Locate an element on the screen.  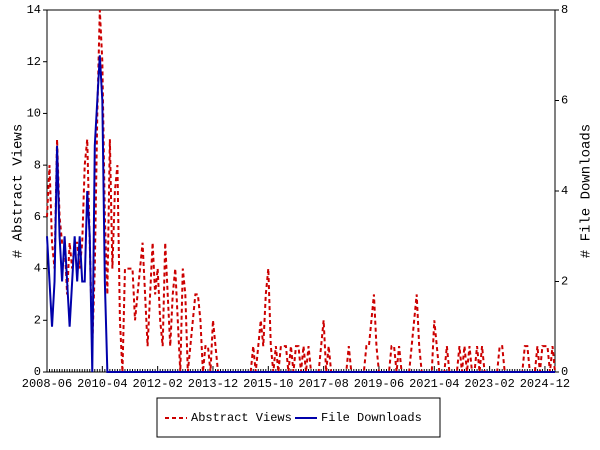
y-axis-label: # Abstract Views is located at coordinates (19, 191).